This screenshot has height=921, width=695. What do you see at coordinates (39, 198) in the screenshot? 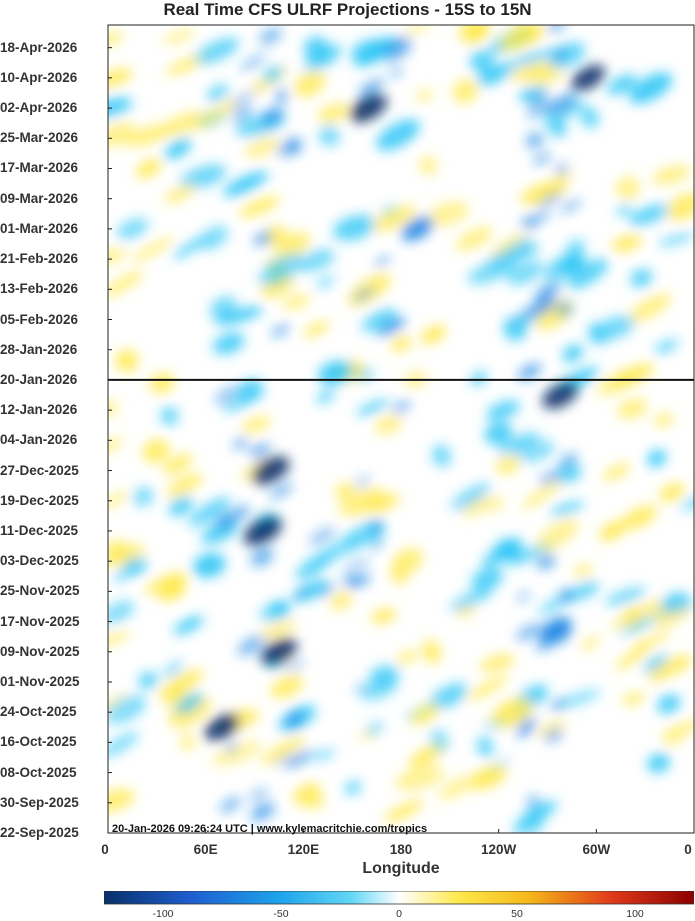
I see `y-tick-label: 09-Mar-2026` at bounding box center [39, 198].